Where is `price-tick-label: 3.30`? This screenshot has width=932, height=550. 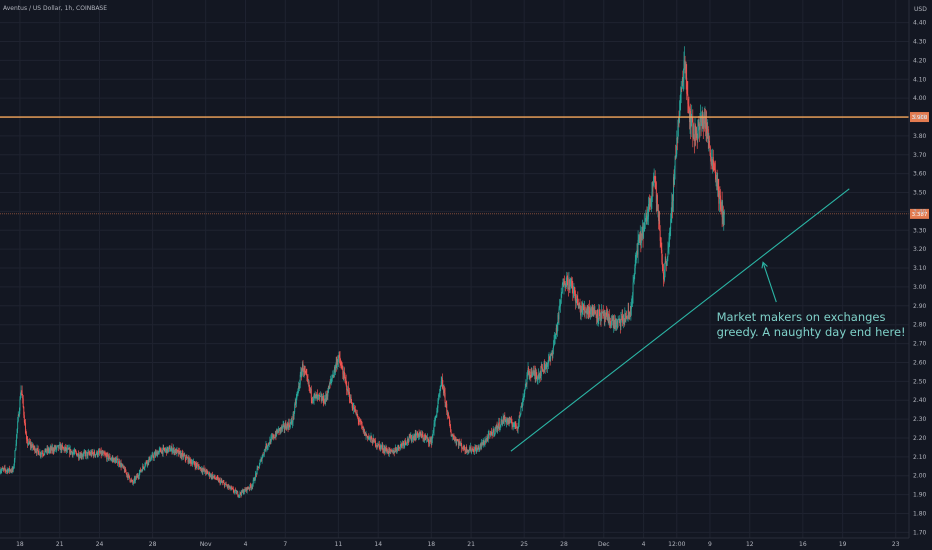
price-tick-label: 3.30 is located at coordinates (920, 230).